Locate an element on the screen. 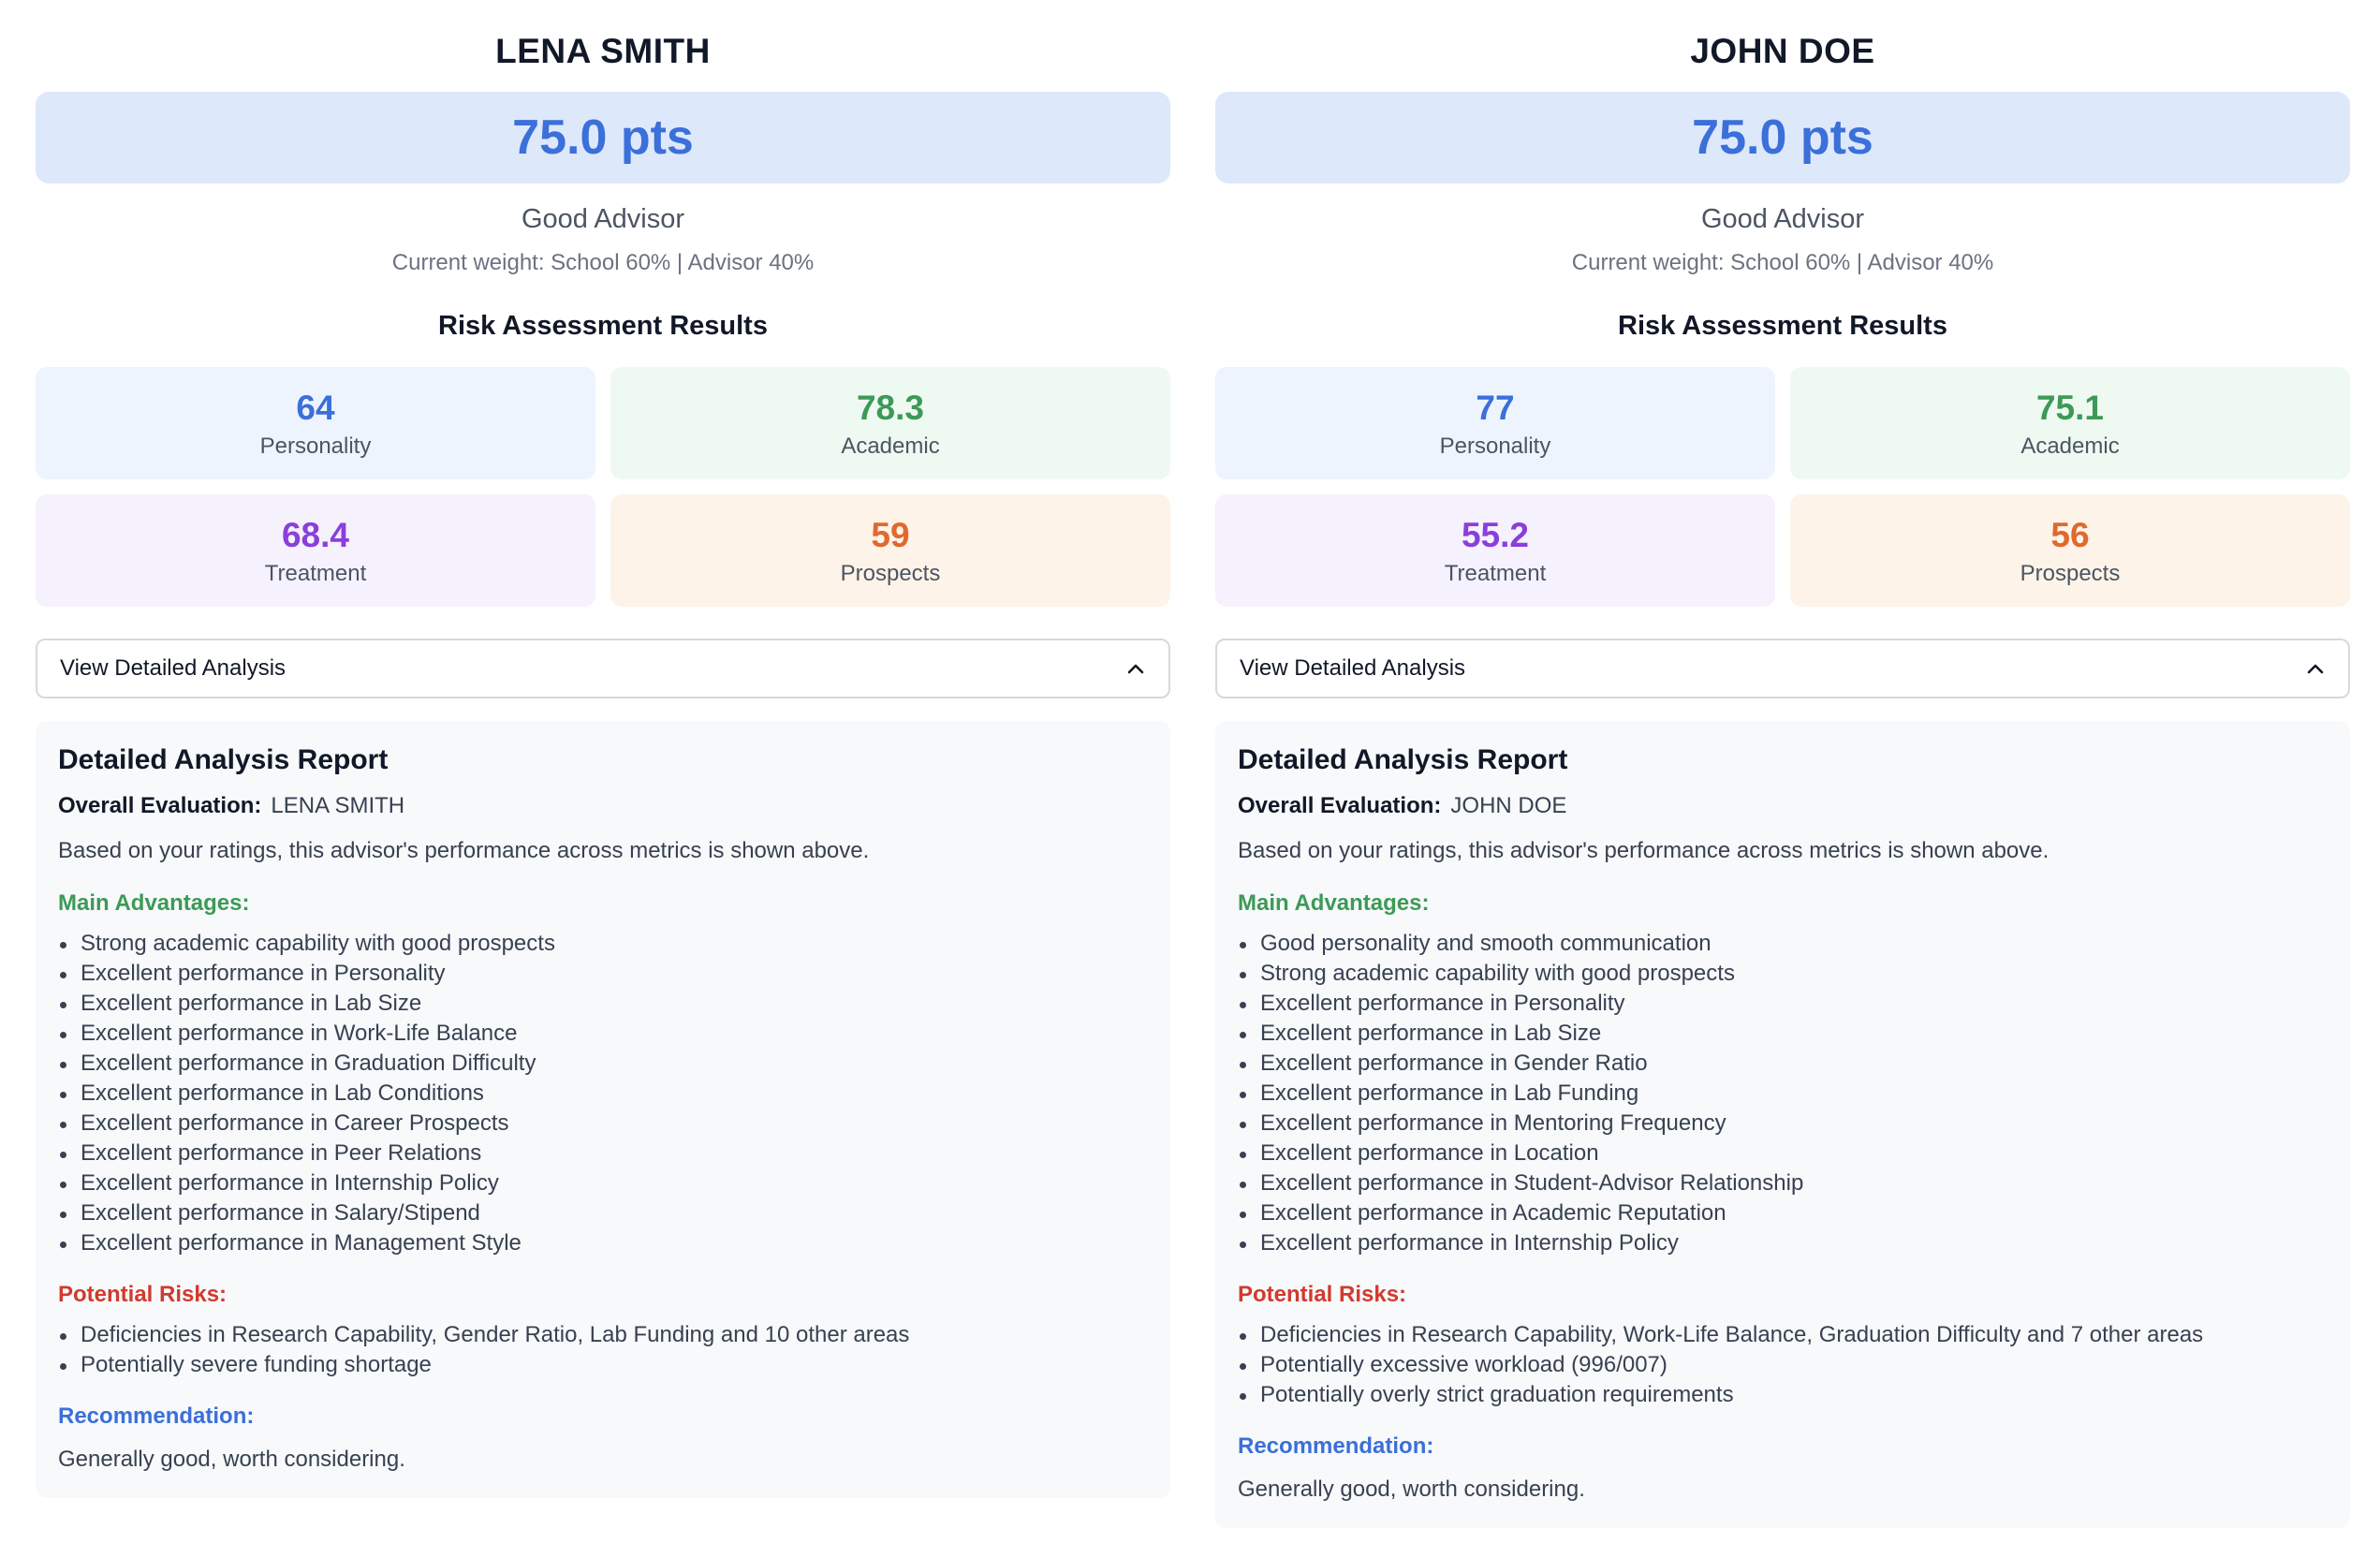 The image size is (2380, 1543). metric-value: 75.1 is located at coordinates (2069, 408).